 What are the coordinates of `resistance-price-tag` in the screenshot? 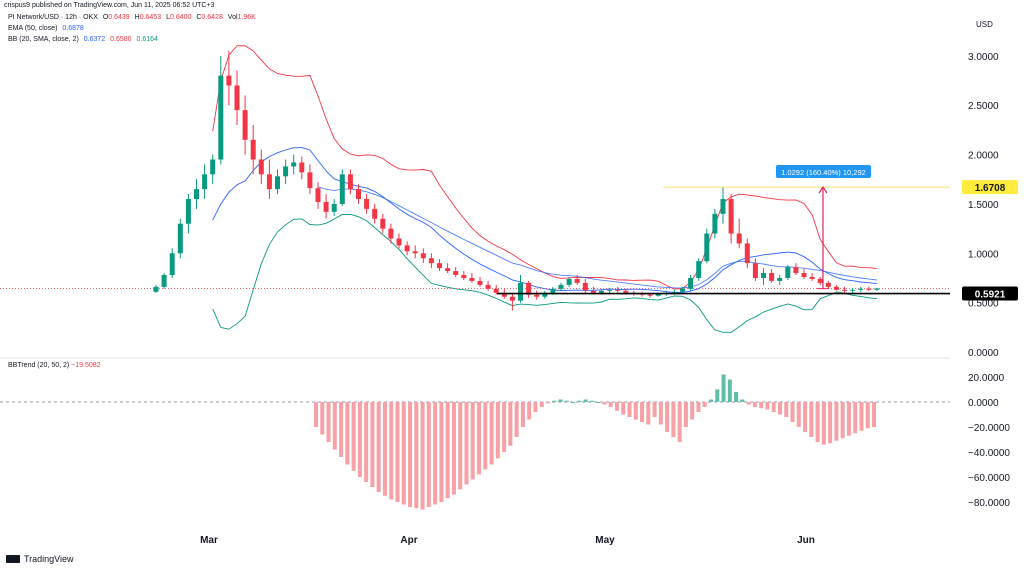 It's located at (990, 187).